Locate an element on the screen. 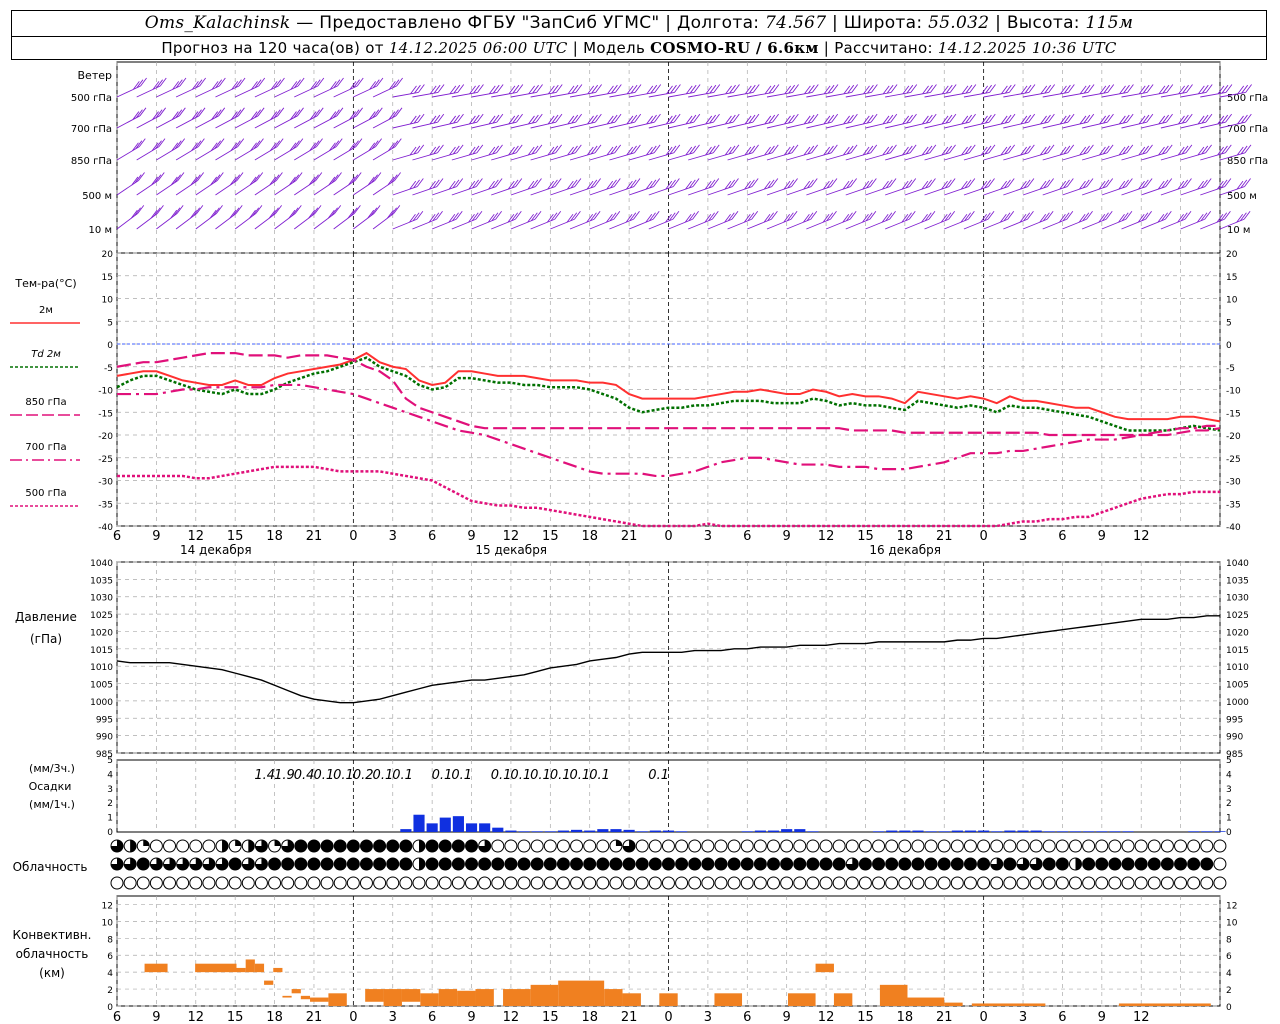 This screenshot has width=1280, height=1024. cloud-three-quarter is located at coordinates (1022, 864).